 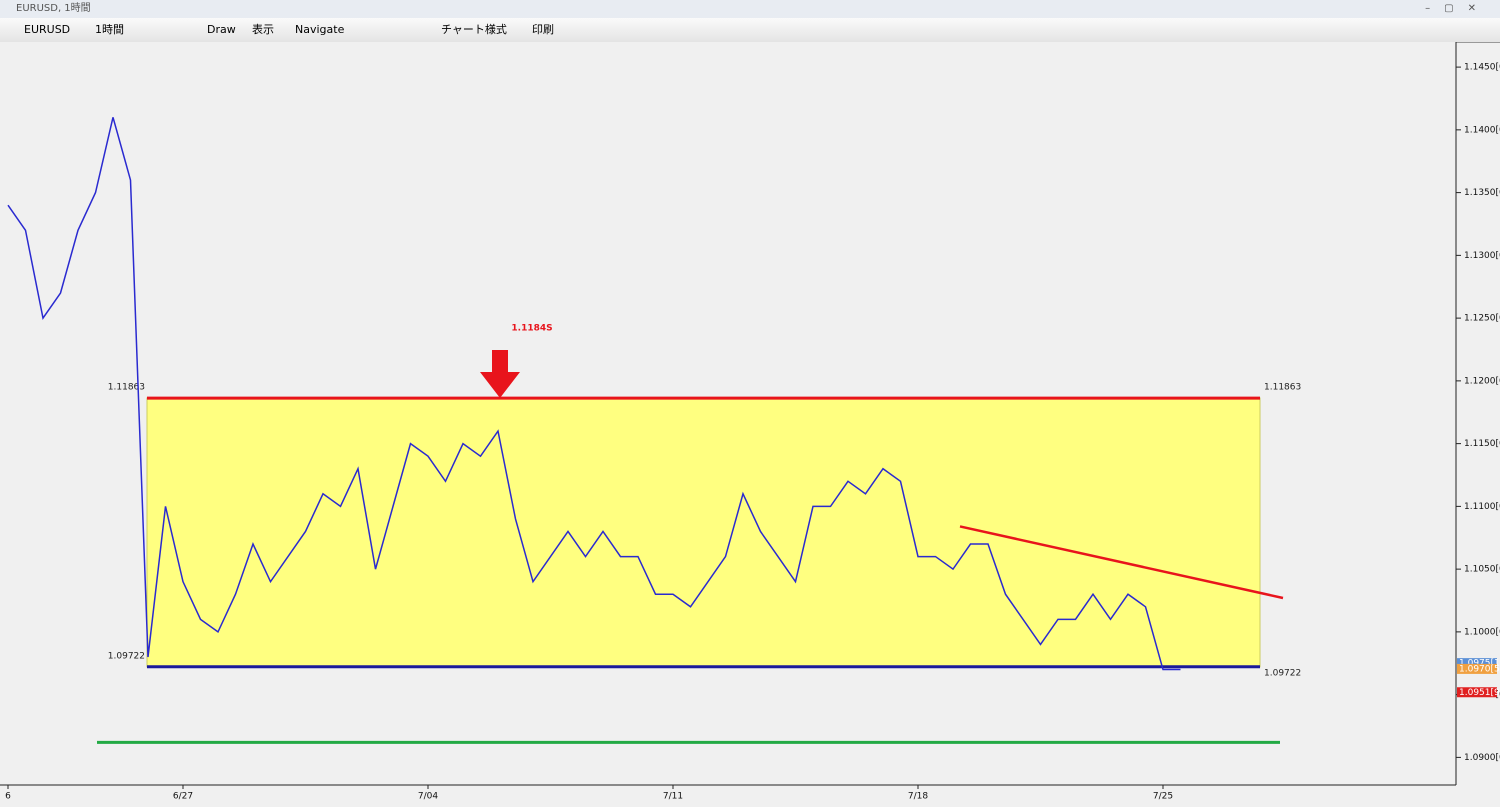 What do you see at coordinates (1479, 664) in the screenshot?
I see `price-tag-label: 1.0975[1]` at bounding box center [1479, 664].